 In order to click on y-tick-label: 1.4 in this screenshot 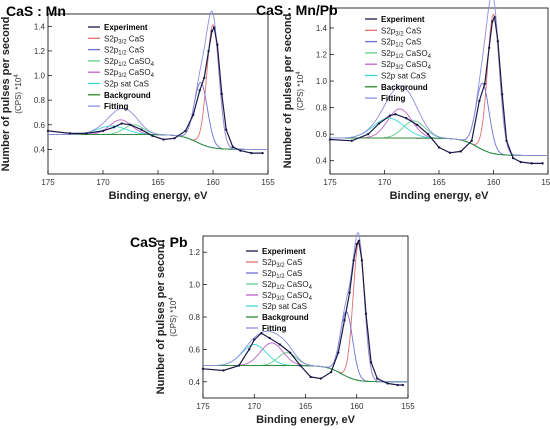, I will do `click(40, 26)`.